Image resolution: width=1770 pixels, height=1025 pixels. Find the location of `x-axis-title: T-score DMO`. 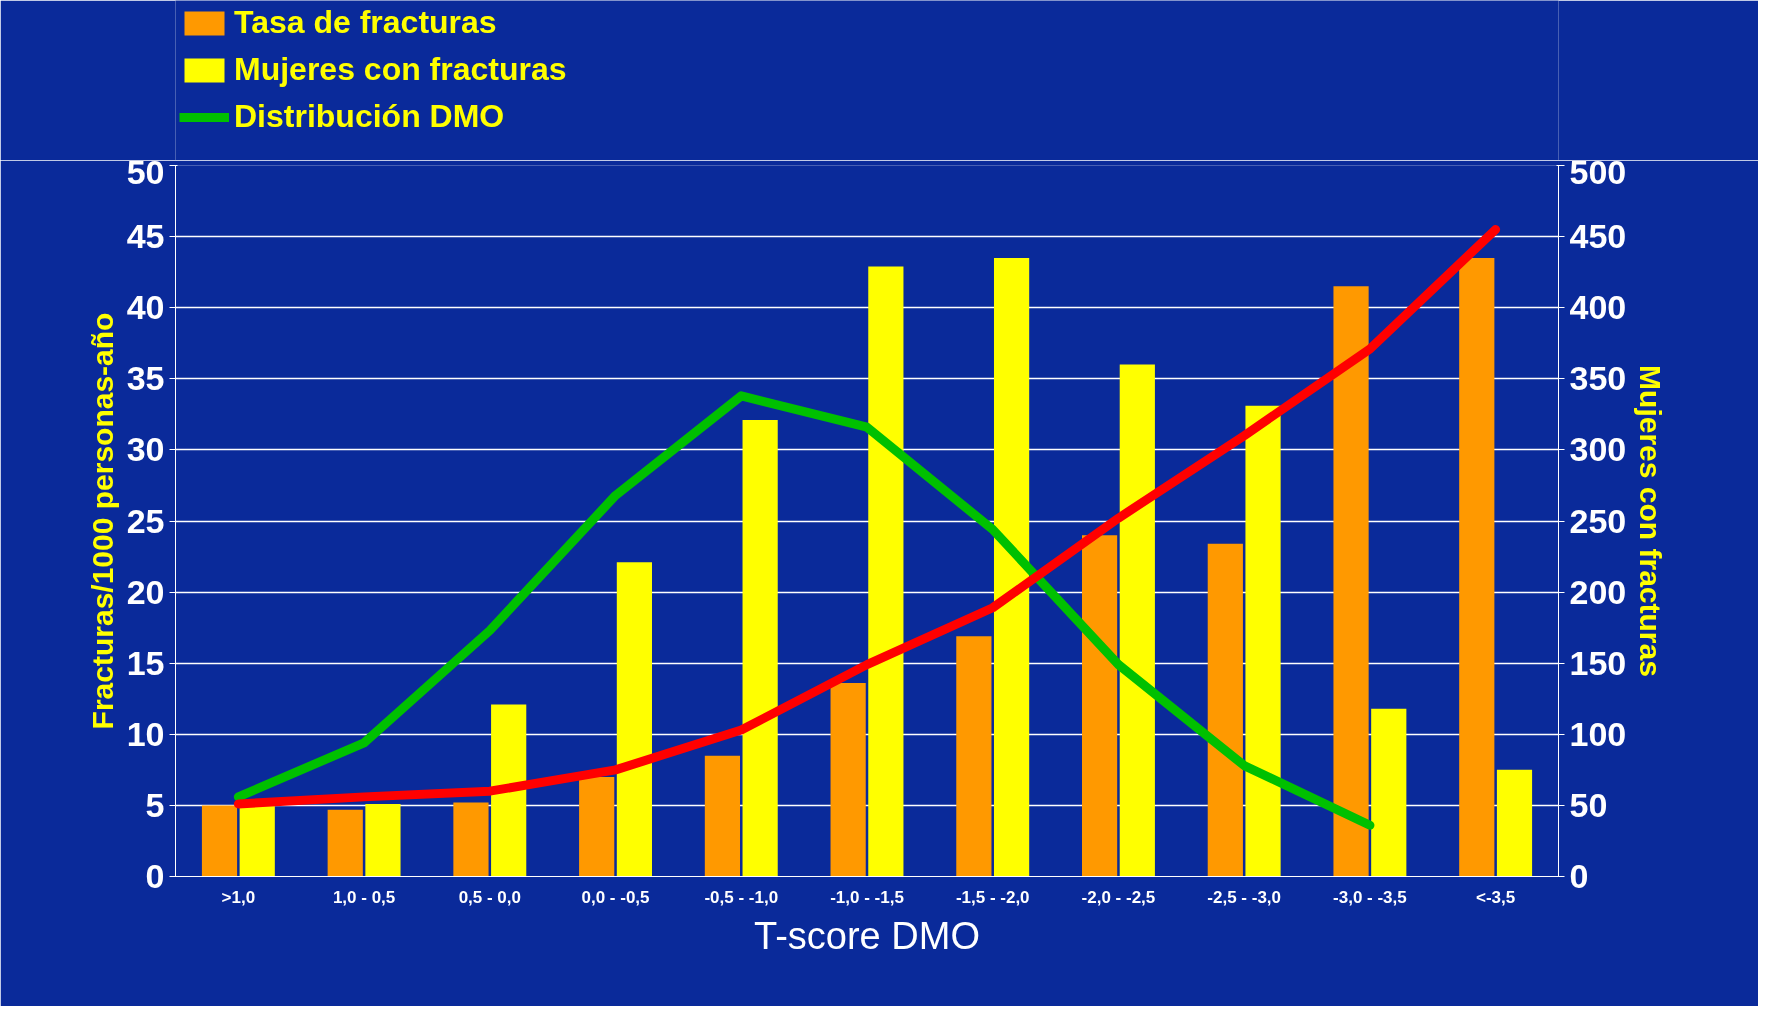

x-axis-title: T-score DMO is located at coordinates (867, 935).